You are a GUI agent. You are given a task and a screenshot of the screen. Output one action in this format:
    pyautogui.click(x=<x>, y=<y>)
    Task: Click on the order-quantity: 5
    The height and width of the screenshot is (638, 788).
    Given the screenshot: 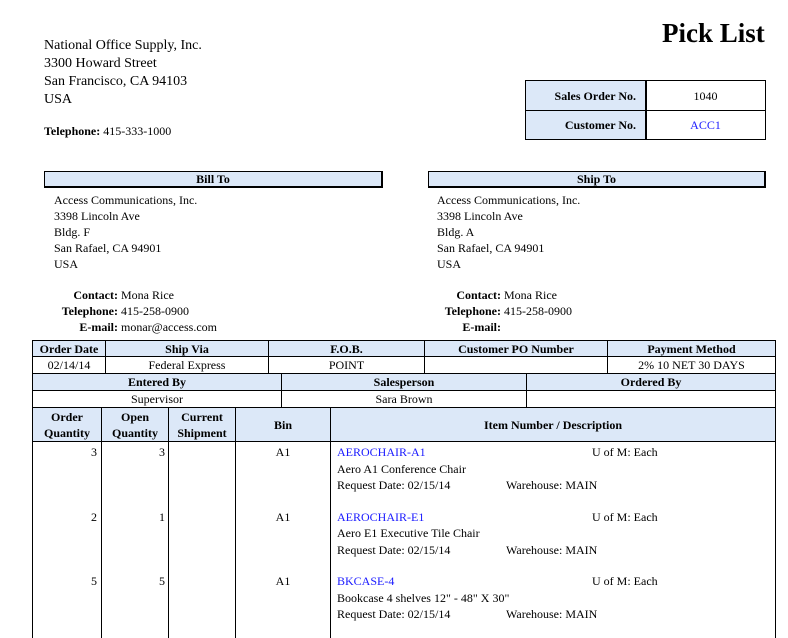 What is the action you would take?
    pyautogui.click(x=94, y=581)
    